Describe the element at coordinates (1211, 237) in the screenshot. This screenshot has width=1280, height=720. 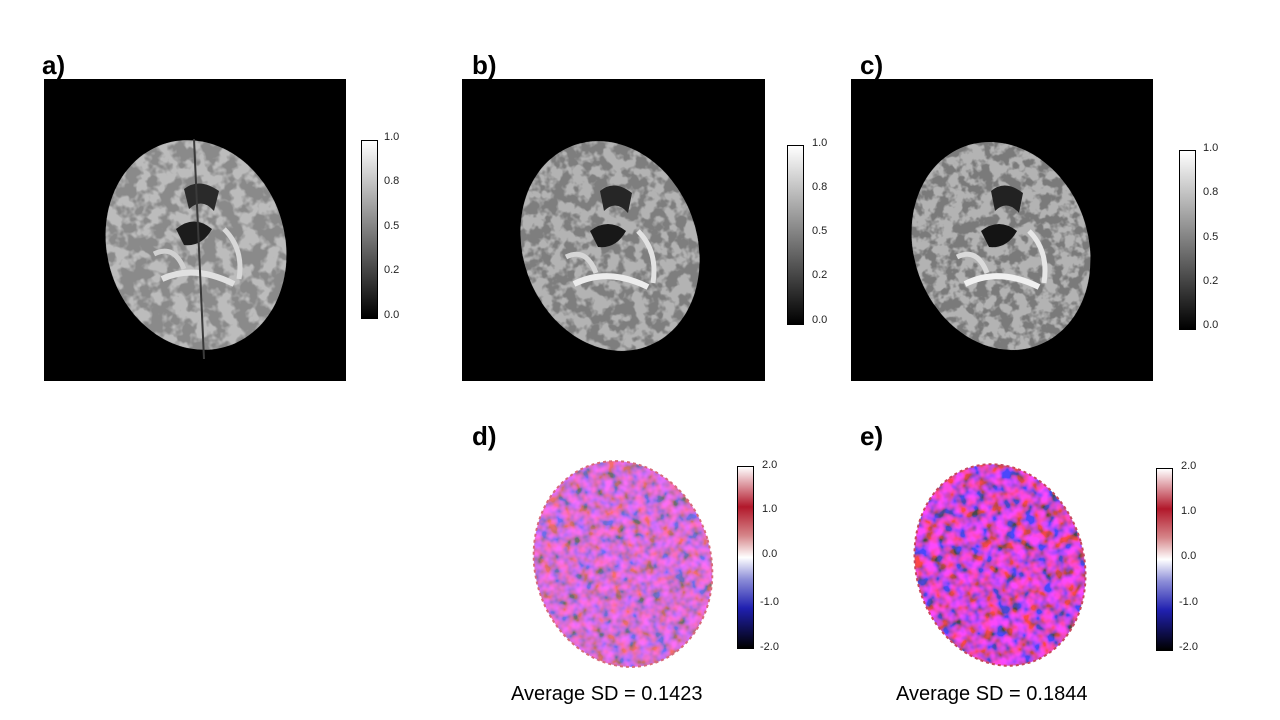
I see `panel-c-tick-0.5: 0.5` at that location.